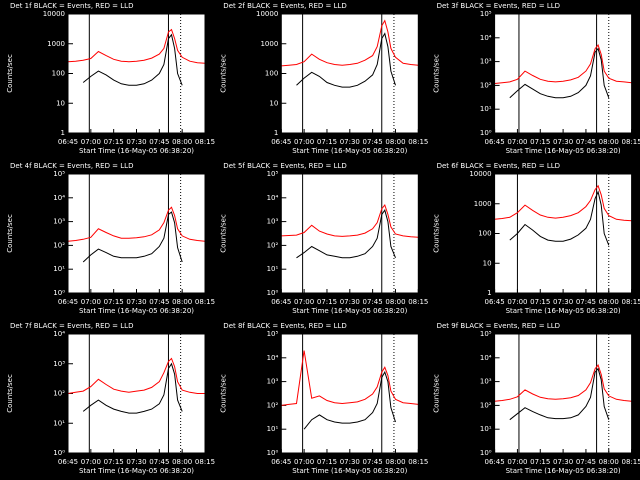 This screenshot has height=480, width=640. What do you see at coordinates (284, 166) in the screenshot?
I see `chart-title: Det 5f BLACK = Events, RED = LLD` at bounding box center [284, 166].